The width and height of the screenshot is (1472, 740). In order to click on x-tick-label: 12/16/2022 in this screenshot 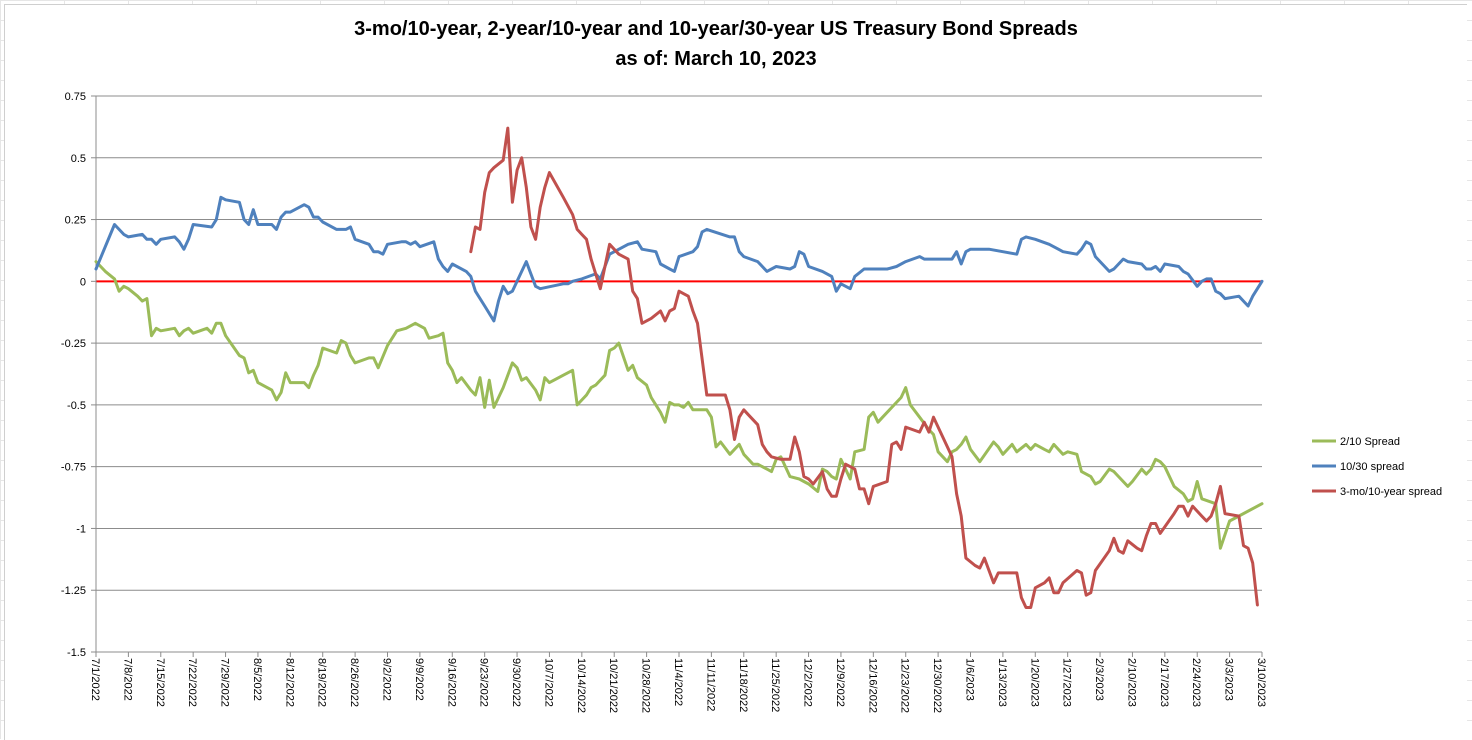, I will do `click(872, 685)`.